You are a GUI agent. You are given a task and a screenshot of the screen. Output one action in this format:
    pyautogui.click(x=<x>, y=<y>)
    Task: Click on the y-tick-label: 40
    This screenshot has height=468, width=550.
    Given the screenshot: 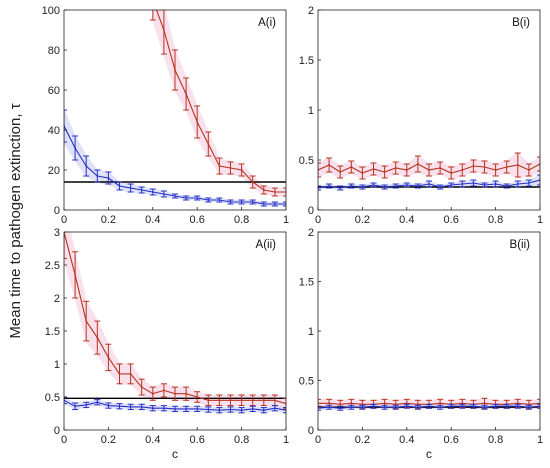 What is the action you would take?
    pyautogui.click(x=54, y=131)
    